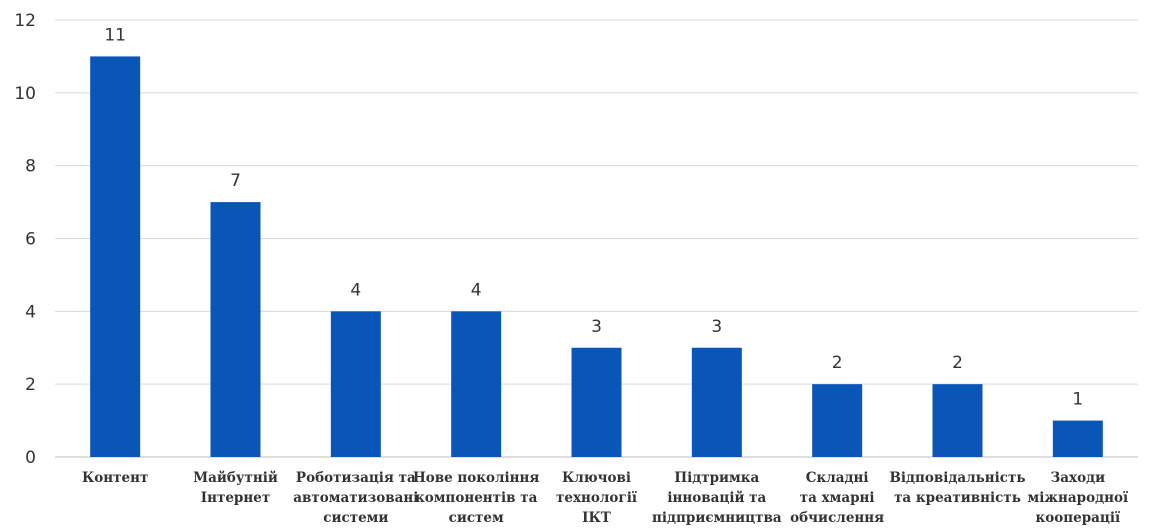  Describe the element at coordinates (235, 488) in the screenshot. I see `category-label-1: Майбутній Інтернет` at that location.